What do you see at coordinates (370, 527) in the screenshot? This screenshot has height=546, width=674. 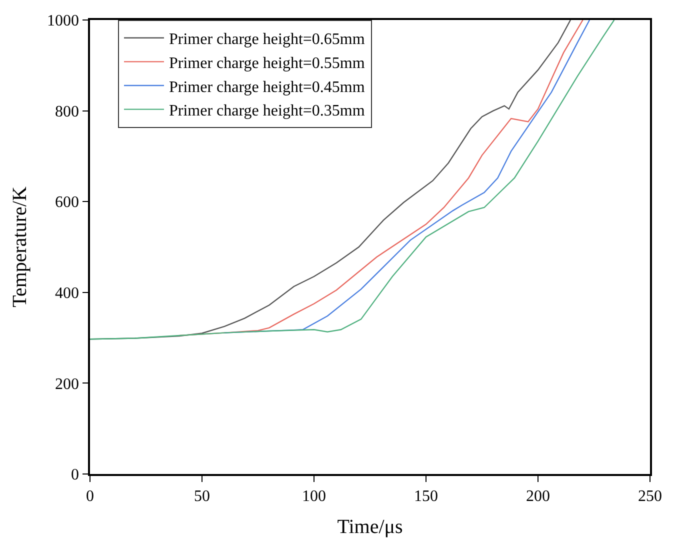 I see `x-axis-title: Time/μs` at bounding box center [370, 527].